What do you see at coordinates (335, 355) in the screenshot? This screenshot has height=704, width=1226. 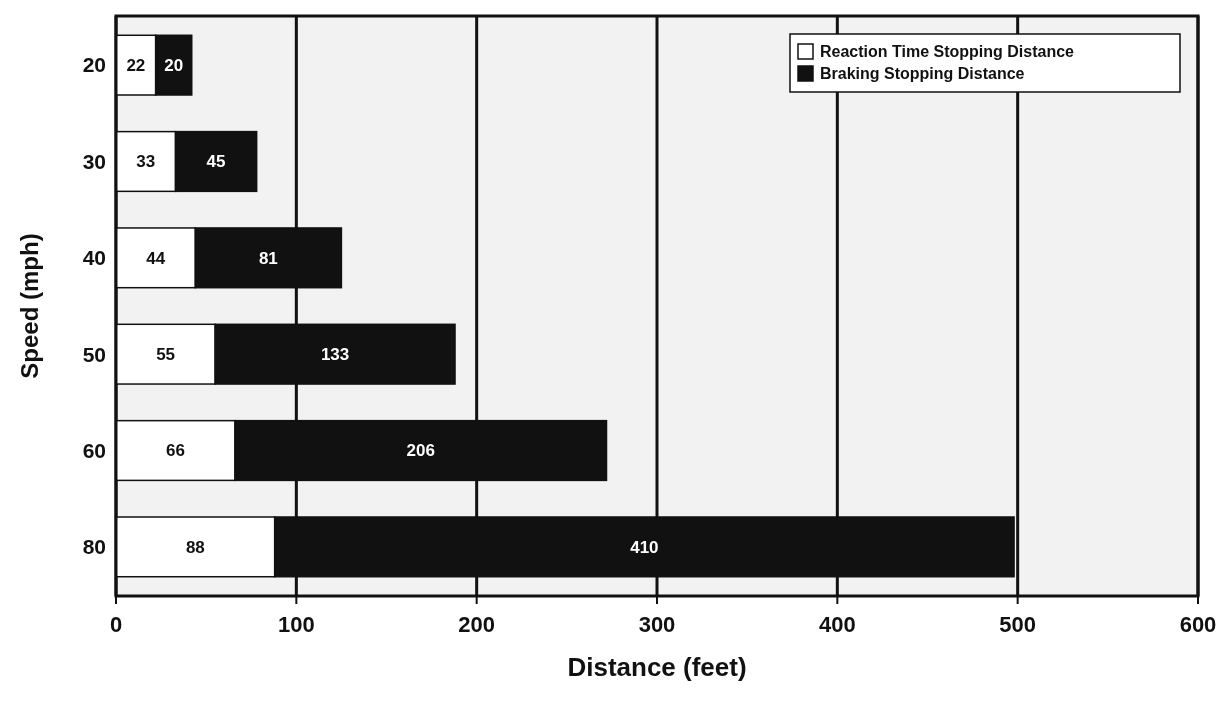 I see `data-label: 133` at bounding box center [335, 355].